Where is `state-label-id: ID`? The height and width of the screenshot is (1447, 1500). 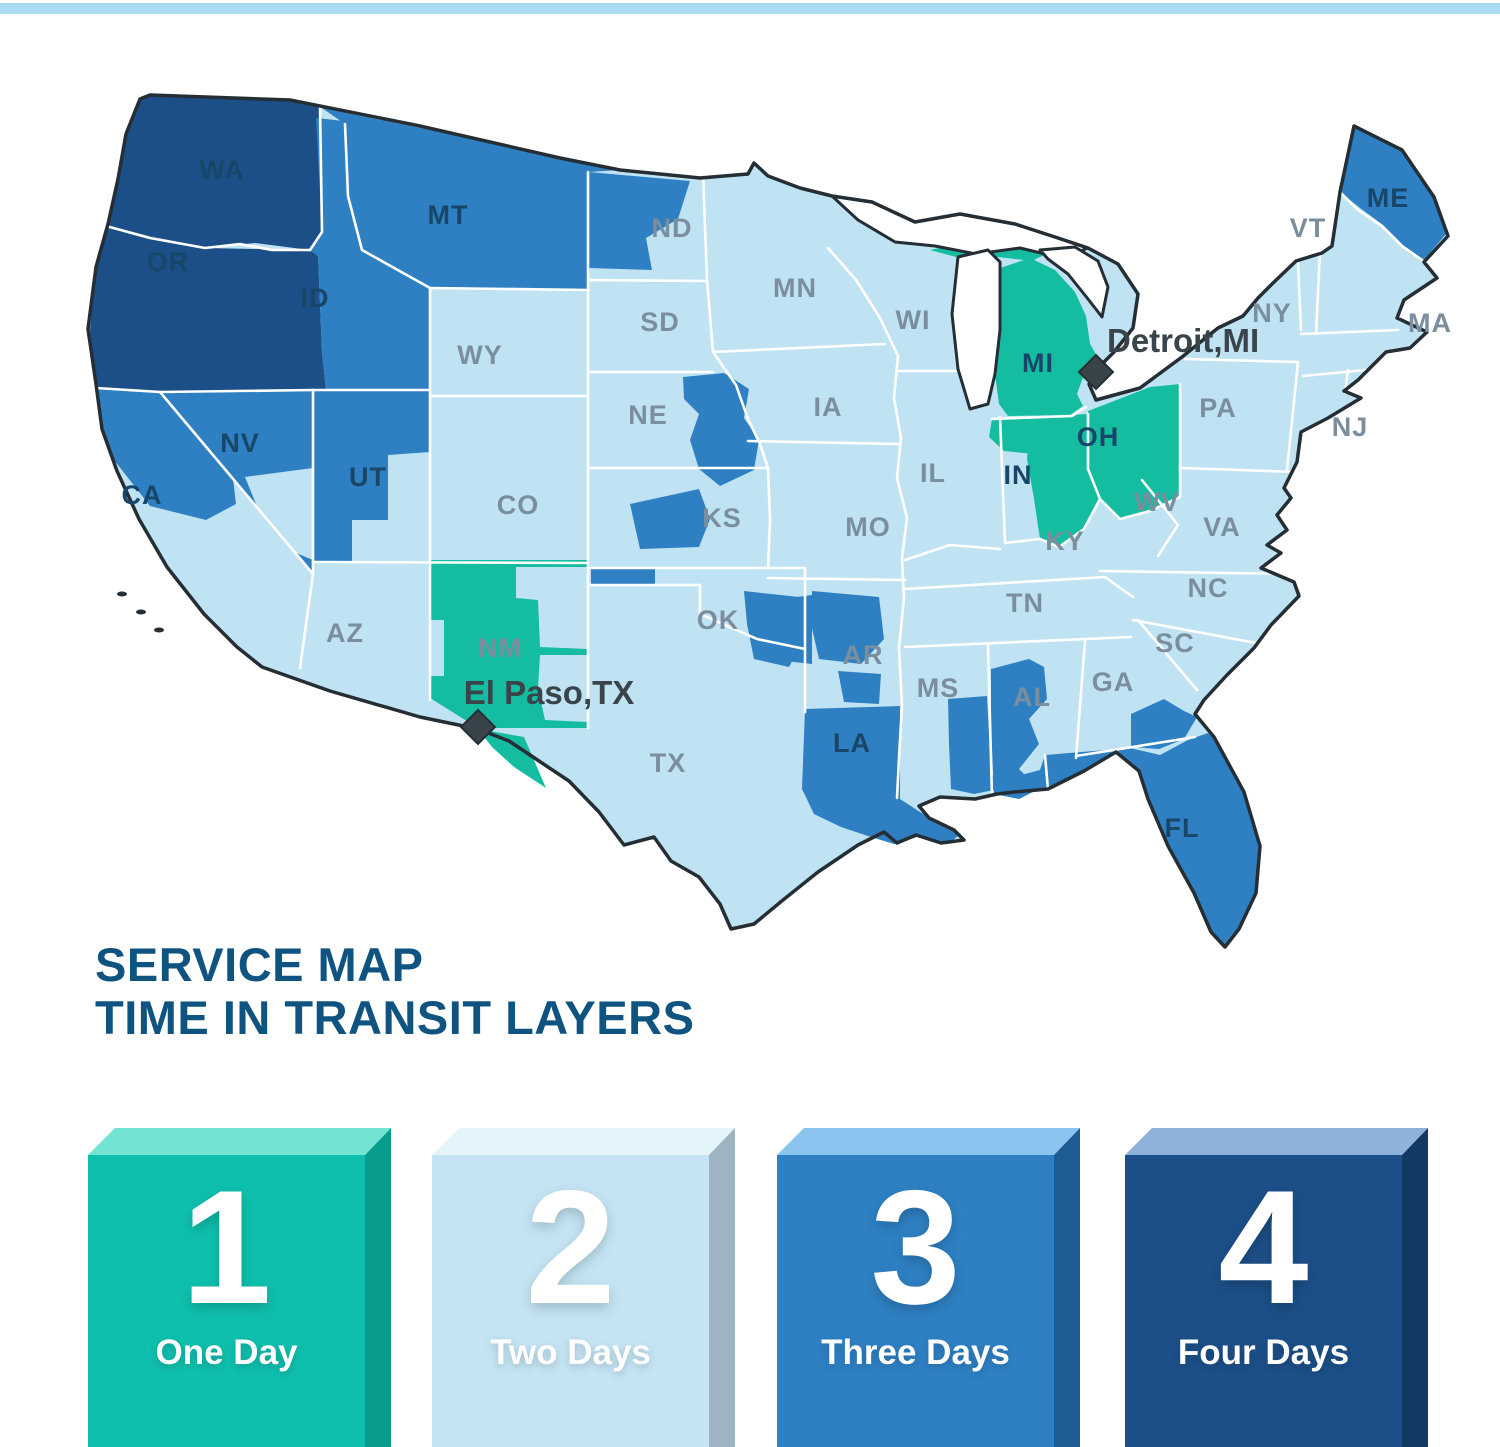
state-label-id: ID is located at coordinates (315, 298).